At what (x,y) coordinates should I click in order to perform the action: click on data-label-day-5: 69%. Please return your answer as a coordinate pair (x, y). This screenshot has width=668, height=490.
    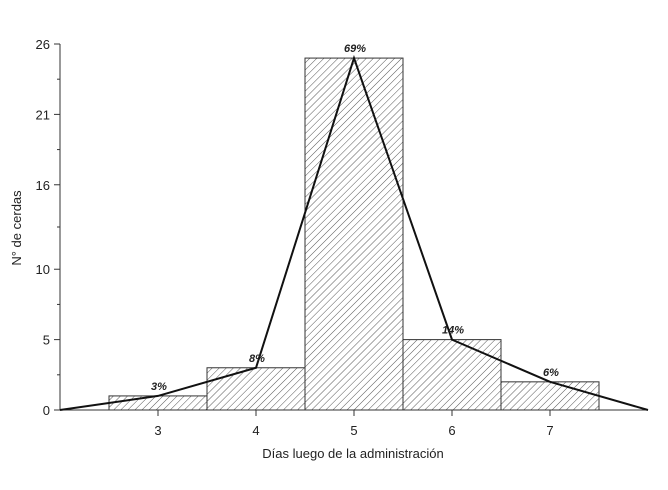
    Looking at the image, I should click on (355, 49).